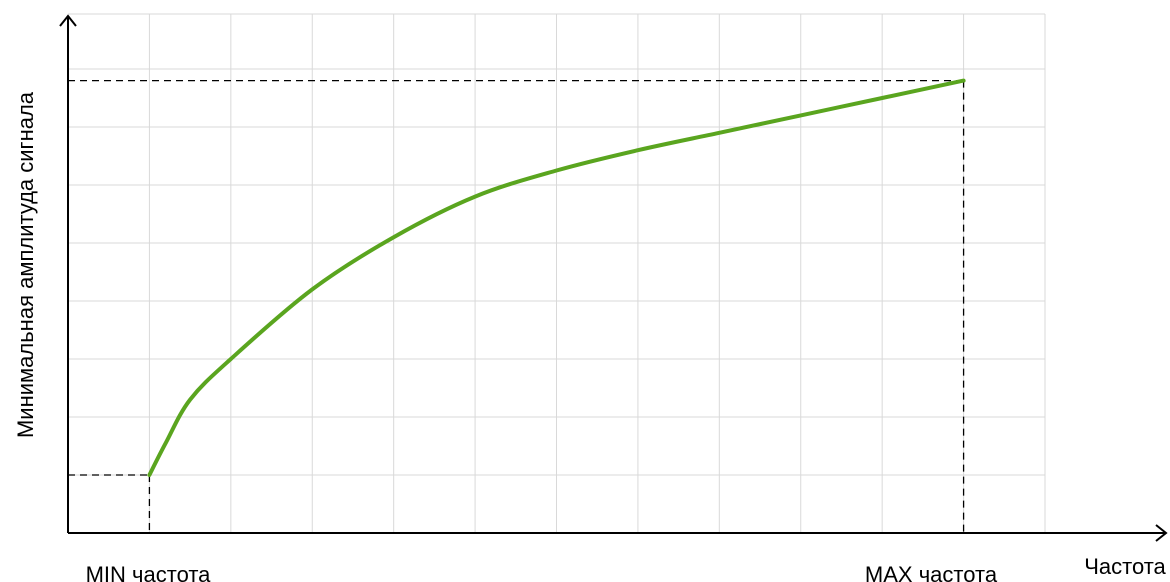 The height and width of the screenshot is (582, 1170). What do you see at coordinates (1161, 533) in the screenshot?
I see `x-axis-arrow-icon` at bounding box center [1161, 533].